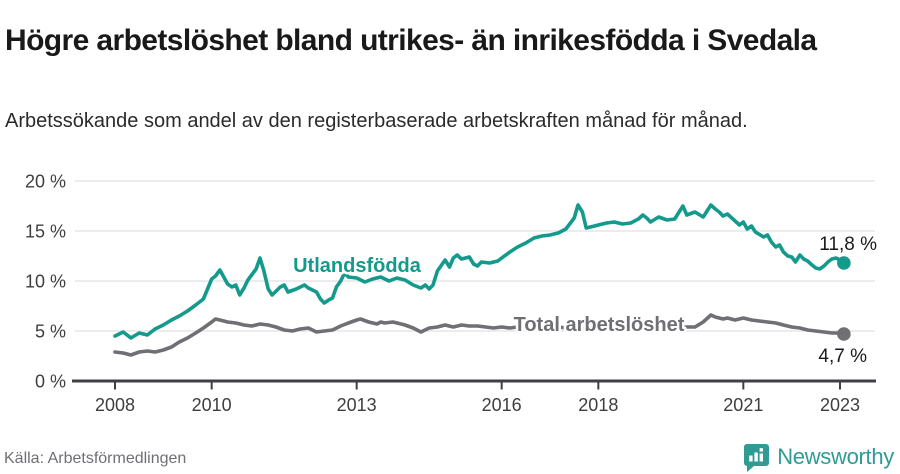  I want to click on x-tick-label: 2023, so click(840, 405).